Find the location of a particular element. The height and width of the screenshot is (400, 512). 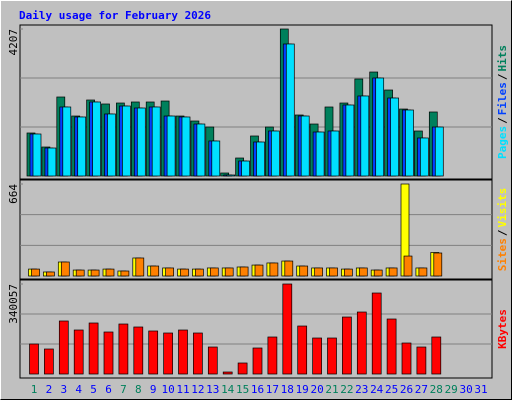

x-tick-label: 9 is located at coordinates (153, 389).